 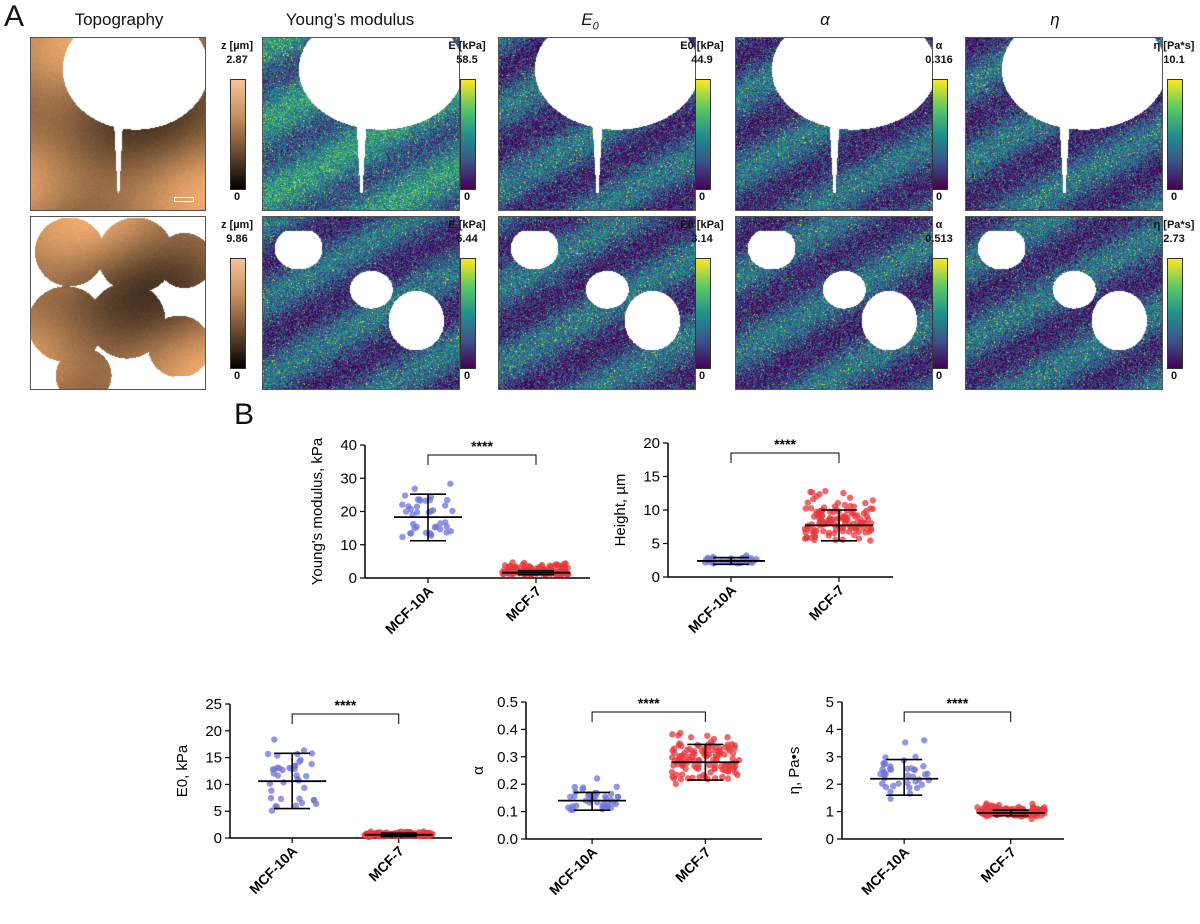 What do you see at coordinates (467, 239) in the screenshot?
I see `colorbar-max: 6.44` at bounding box center [467, 239].